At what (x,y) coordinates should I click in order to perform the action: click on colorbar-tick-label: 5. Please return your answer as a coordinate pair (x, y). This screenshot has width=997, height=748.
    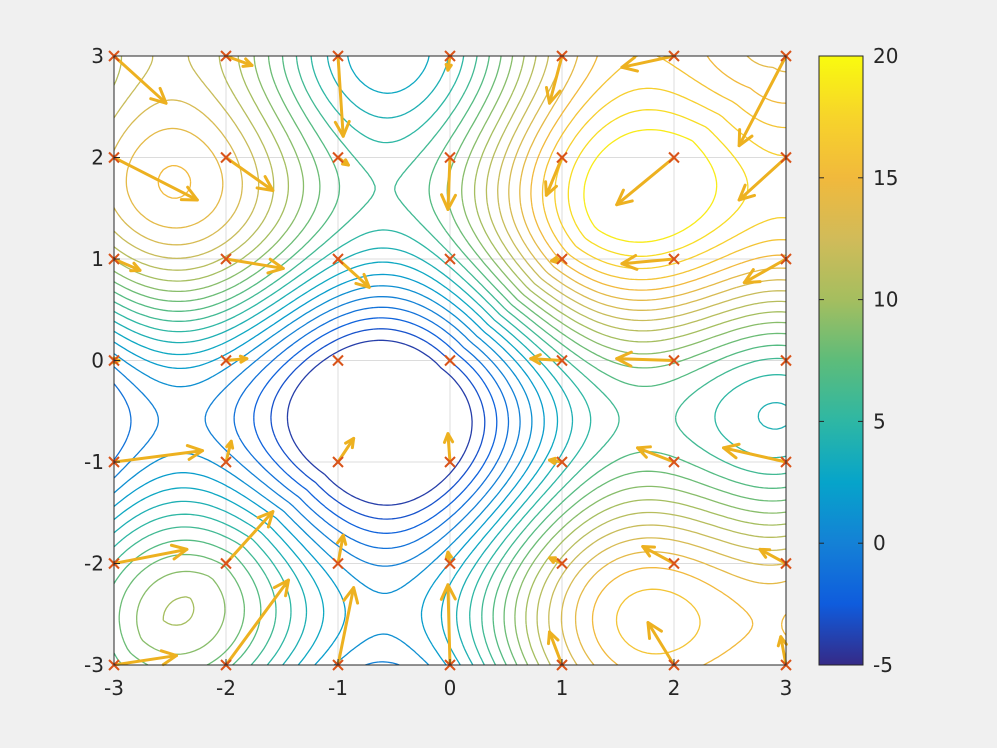
    Looking at the image, I should click on (879, 421).